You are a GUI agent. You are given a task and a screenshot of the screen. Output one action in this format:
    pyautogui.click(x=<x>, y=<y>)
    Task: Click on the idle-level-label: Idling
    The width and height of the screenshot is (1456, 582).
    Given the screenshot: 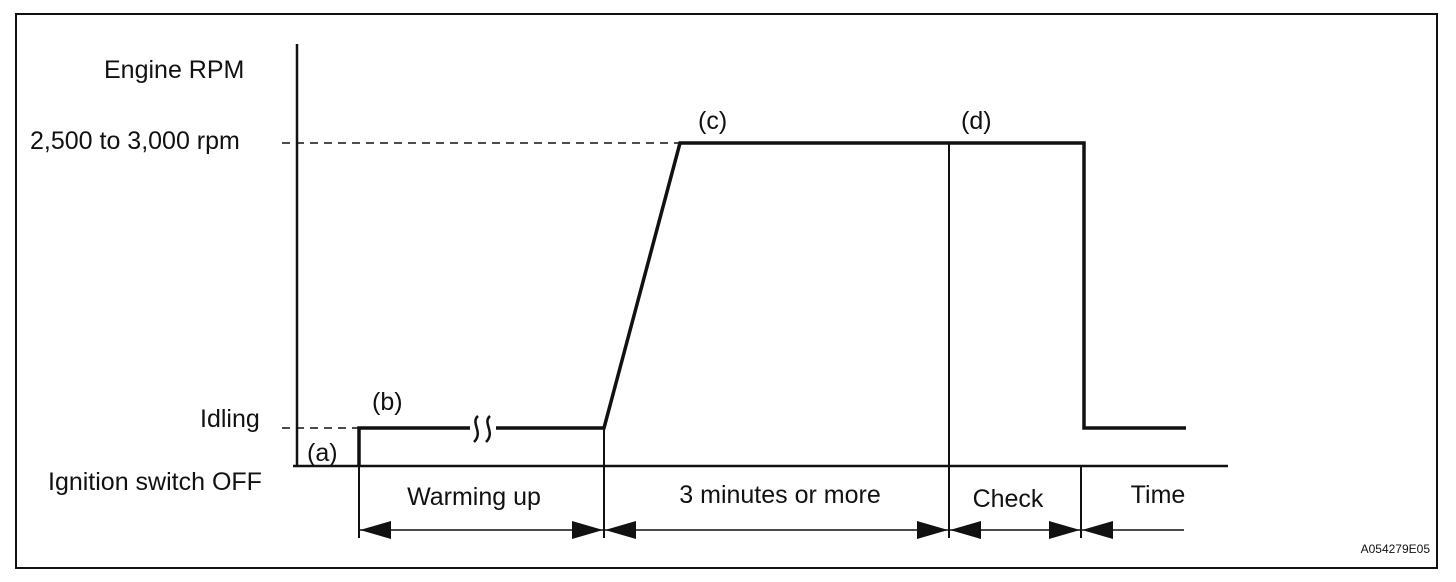 What is the action you would take?
    pyautogui.click(x=230, y=419)
    